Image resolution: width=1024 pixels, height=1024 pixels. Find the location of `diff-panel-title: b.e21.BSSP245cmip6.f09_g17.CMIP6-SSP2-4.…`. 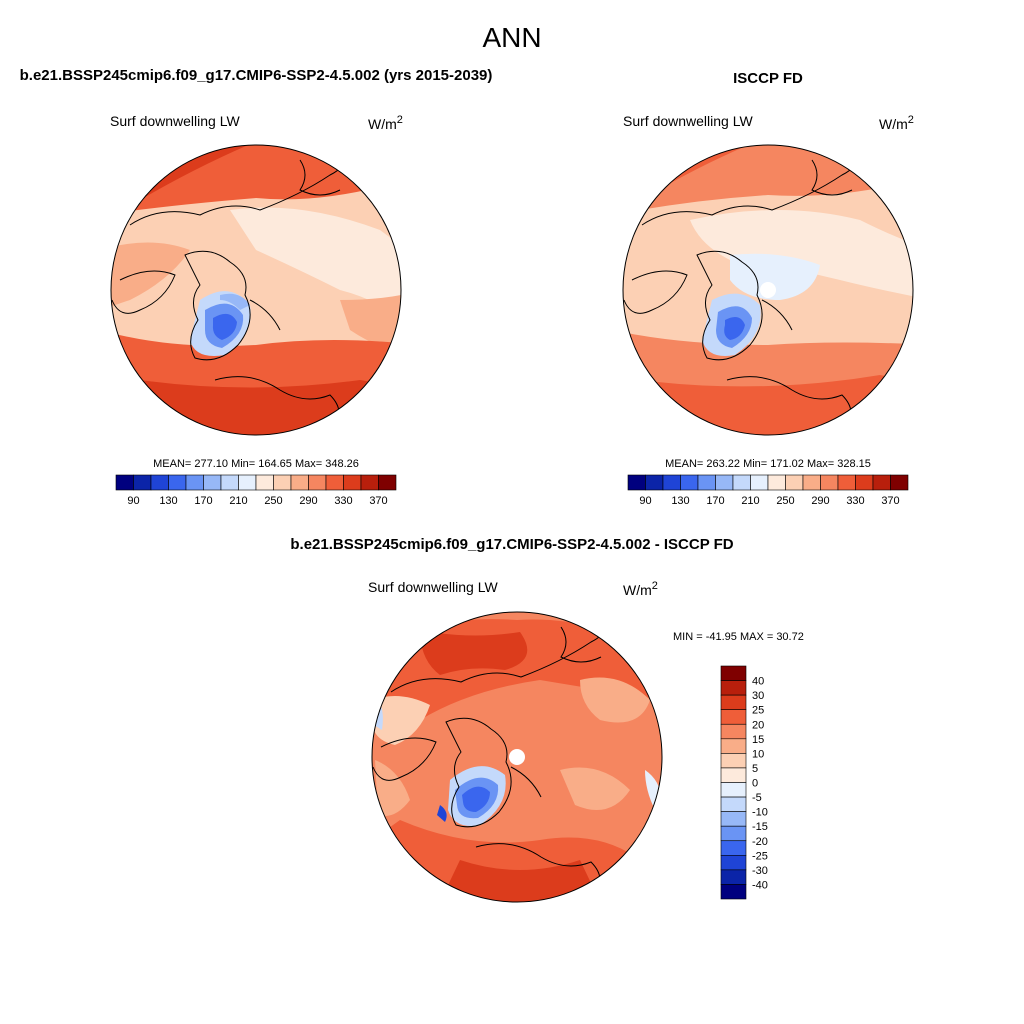

diff-panel-title: b.e21.BSSP245cmip6.f09_g17.CMIP6-SSP2-4.… is located at coordinates (511, 544).